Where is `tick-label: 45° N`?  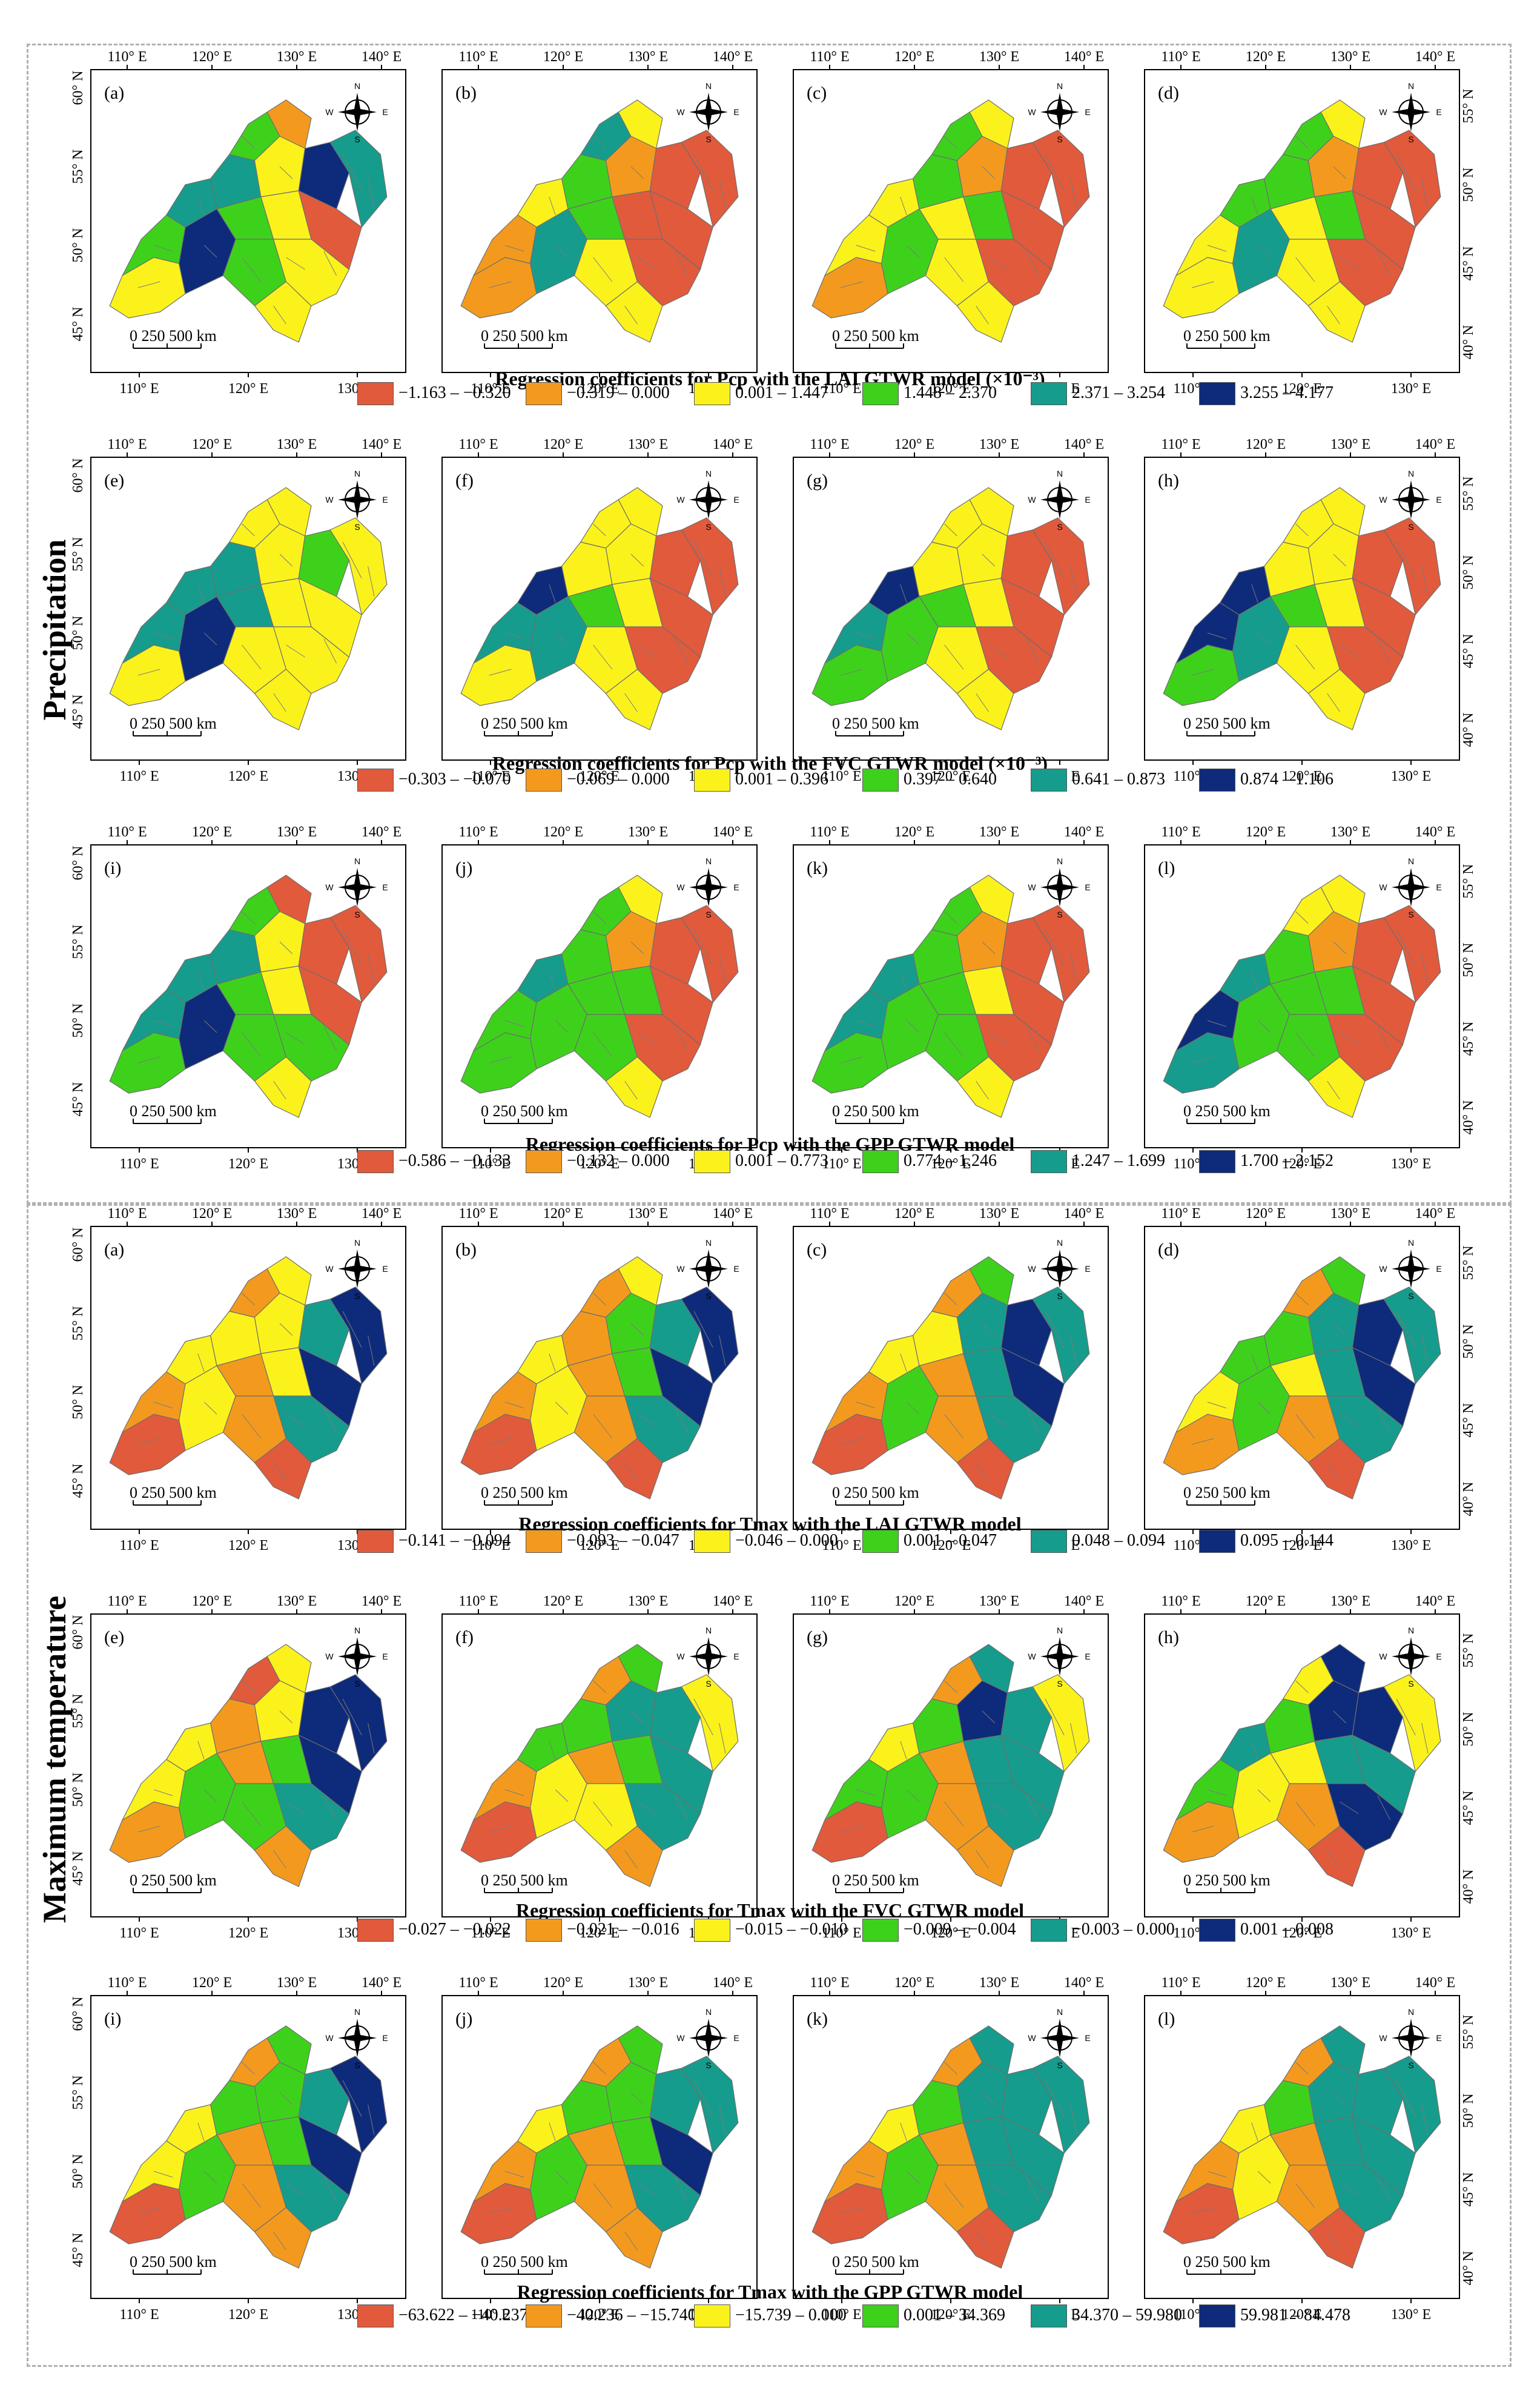 tick-label: 45° N is located at coordinates (78, 325).